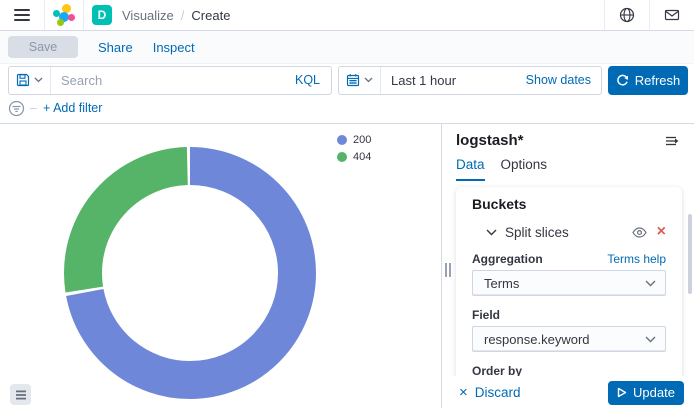 The width and height of the screenshot is (694, 408). What do you see at coordinates (558, 80) in the screenshot?
I see `show-dates-button: Show dates` at bounding box center [558, 80].